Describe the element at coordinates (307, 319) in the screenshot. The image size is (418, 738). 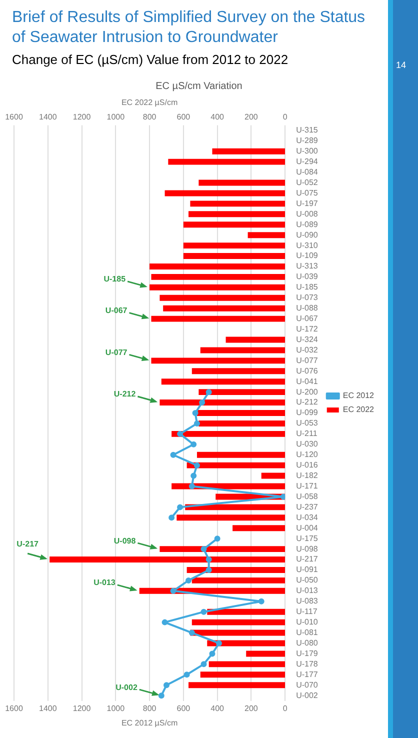
I see `y-tick-label: U-067` at that location.